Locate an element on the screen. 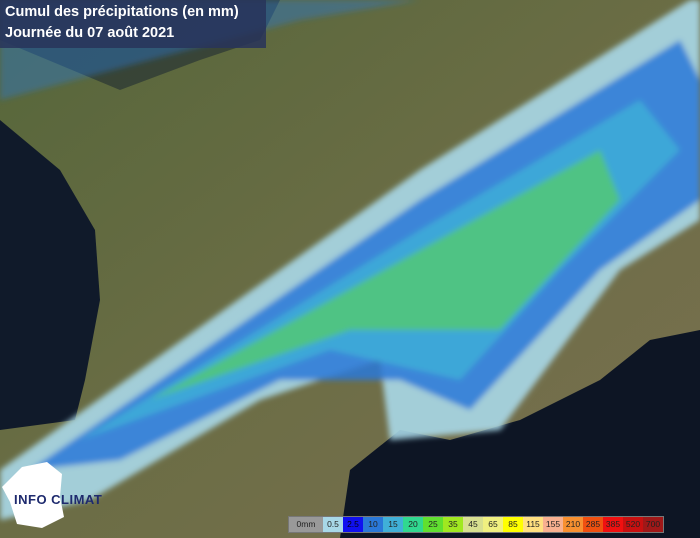  legend-class: 115 is located at coordinates (533, 524).